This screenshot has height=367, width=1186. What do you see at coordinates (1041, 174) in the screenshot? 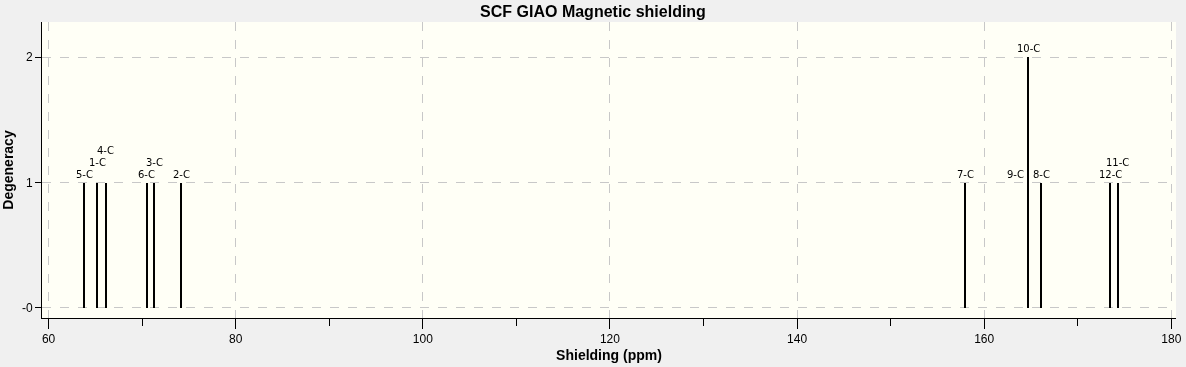
I see `annotation: 8-C` at bounding box center [1041, 174].